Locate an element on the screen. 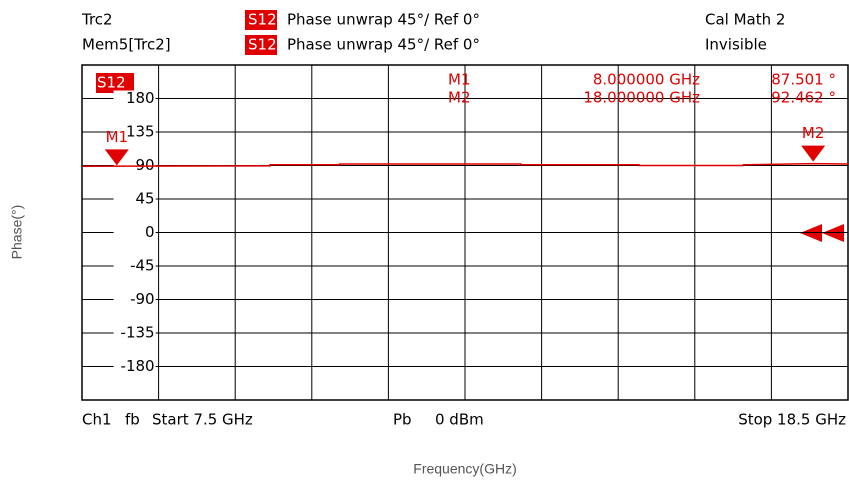 The image size is (849, 490). trace-label: S12 is located at coordinates (111, 83).